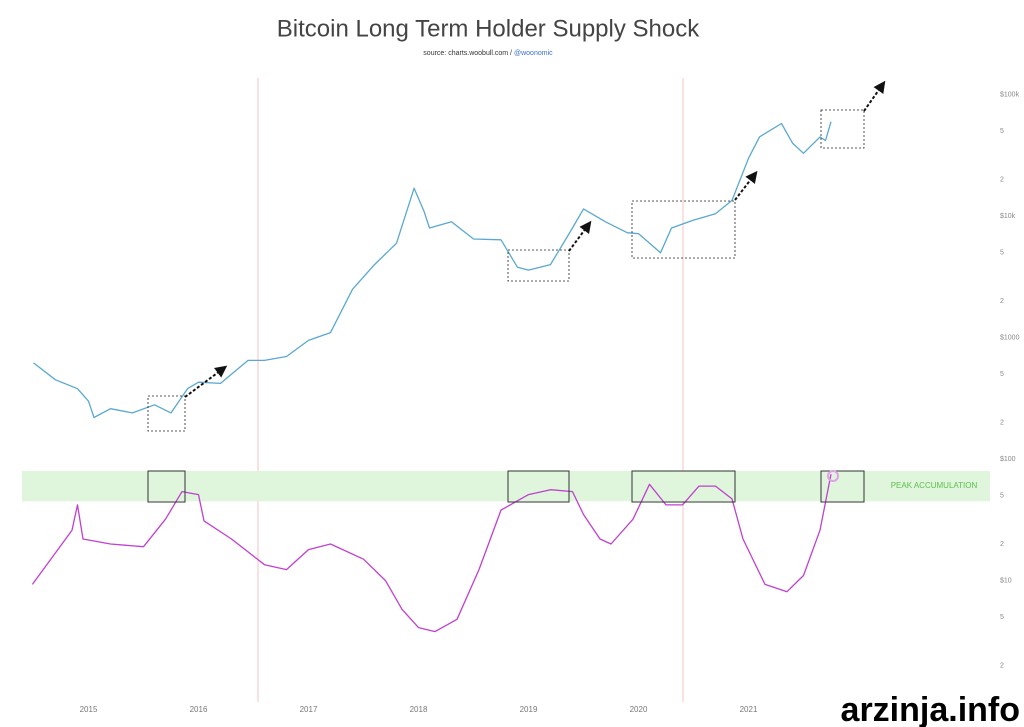 This screenshot has width=1024, height=727. I want to click on x-tick-label: 2017, so click(309, 709).